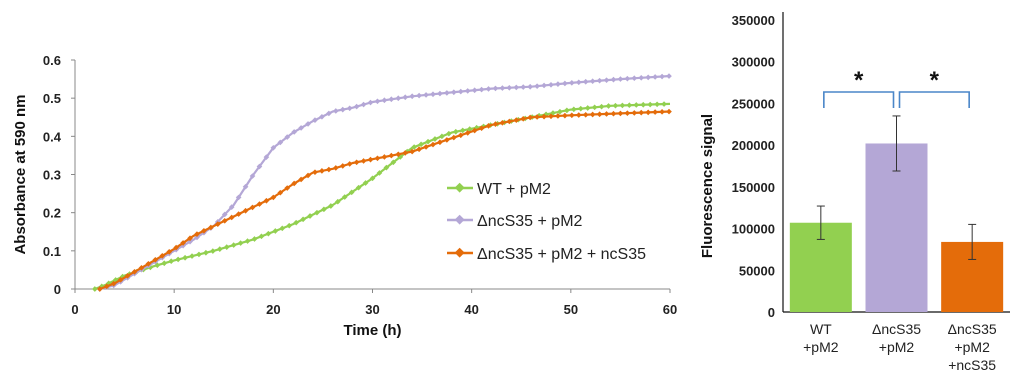  I want to click on bar-category-label: WT, so click(821, 329).